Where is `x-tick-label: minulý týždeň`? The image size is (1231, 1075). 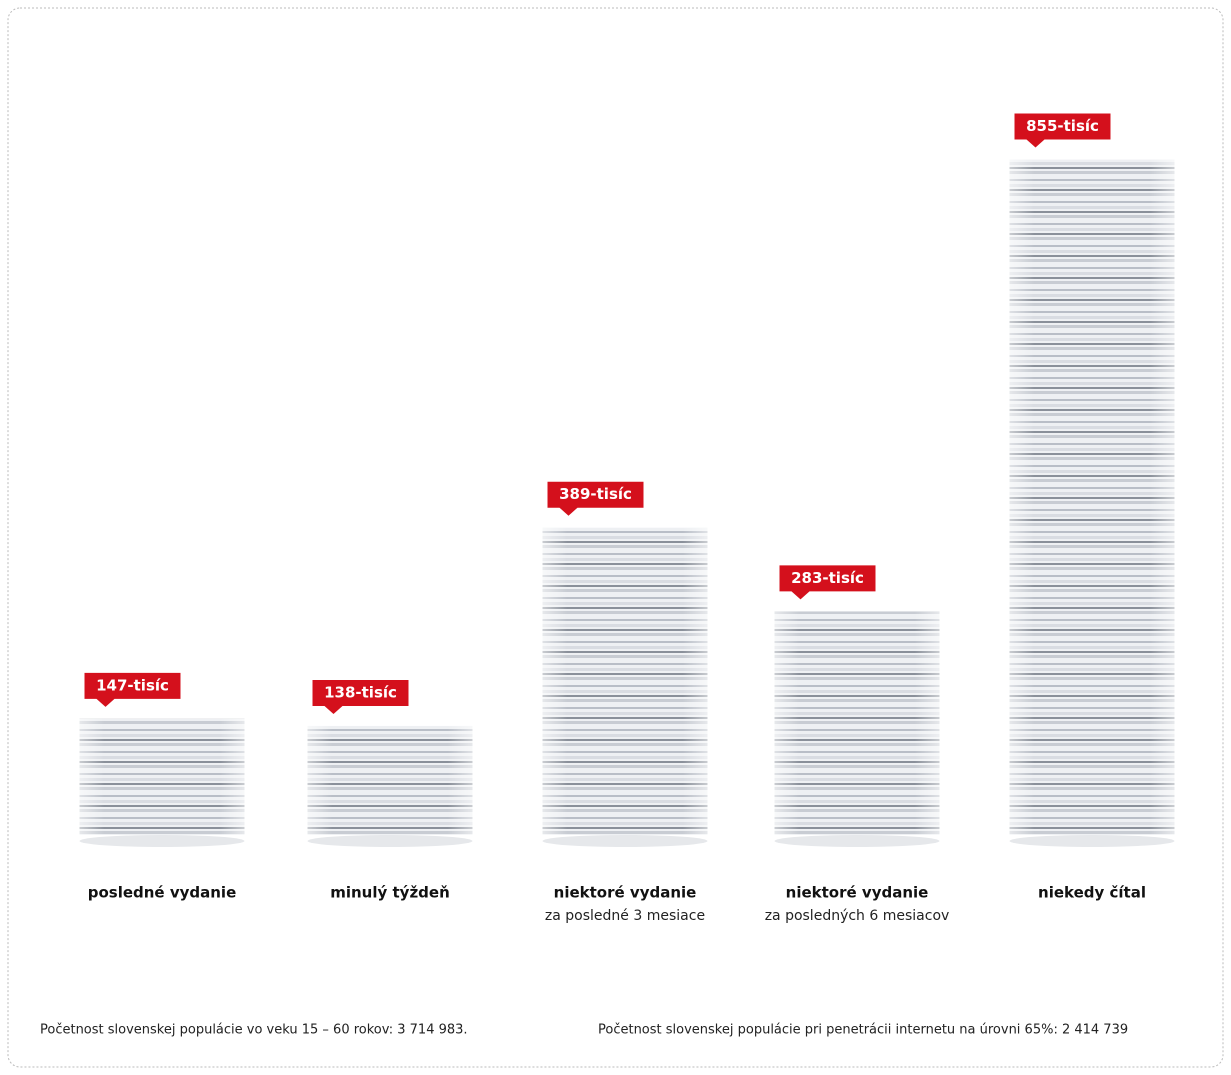 x-tick-label: minulý týždeň is located at coordinates (390, 893).